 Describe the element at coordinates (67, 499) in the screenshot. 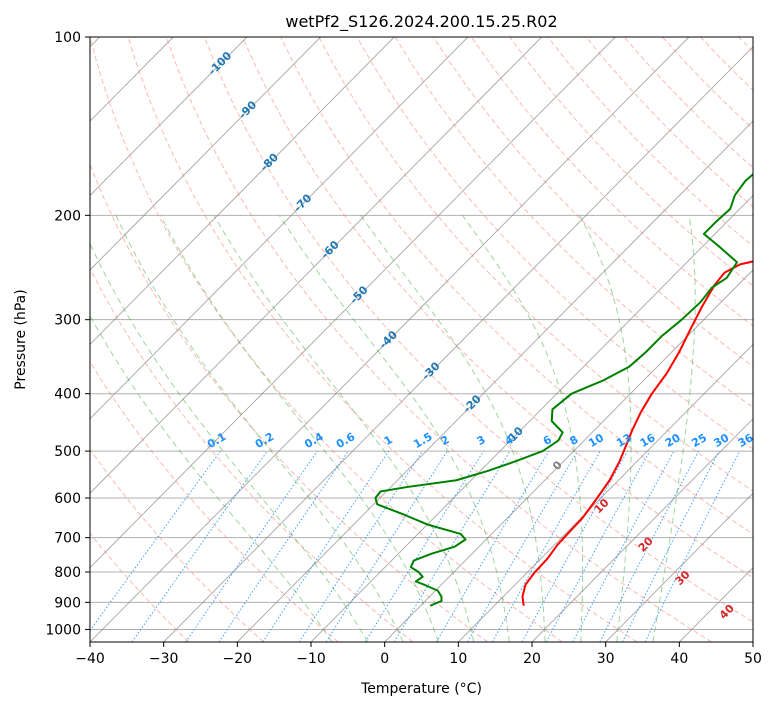

I see `y-tick-label: 600` at that location.